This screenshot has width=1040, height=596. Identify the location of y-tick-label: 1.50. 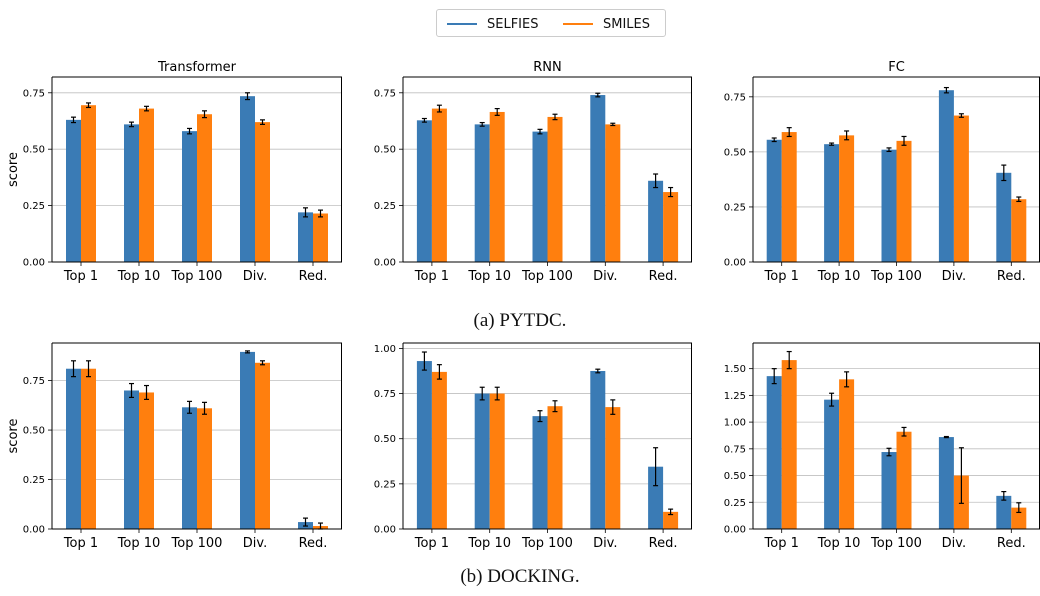
(735, 369).